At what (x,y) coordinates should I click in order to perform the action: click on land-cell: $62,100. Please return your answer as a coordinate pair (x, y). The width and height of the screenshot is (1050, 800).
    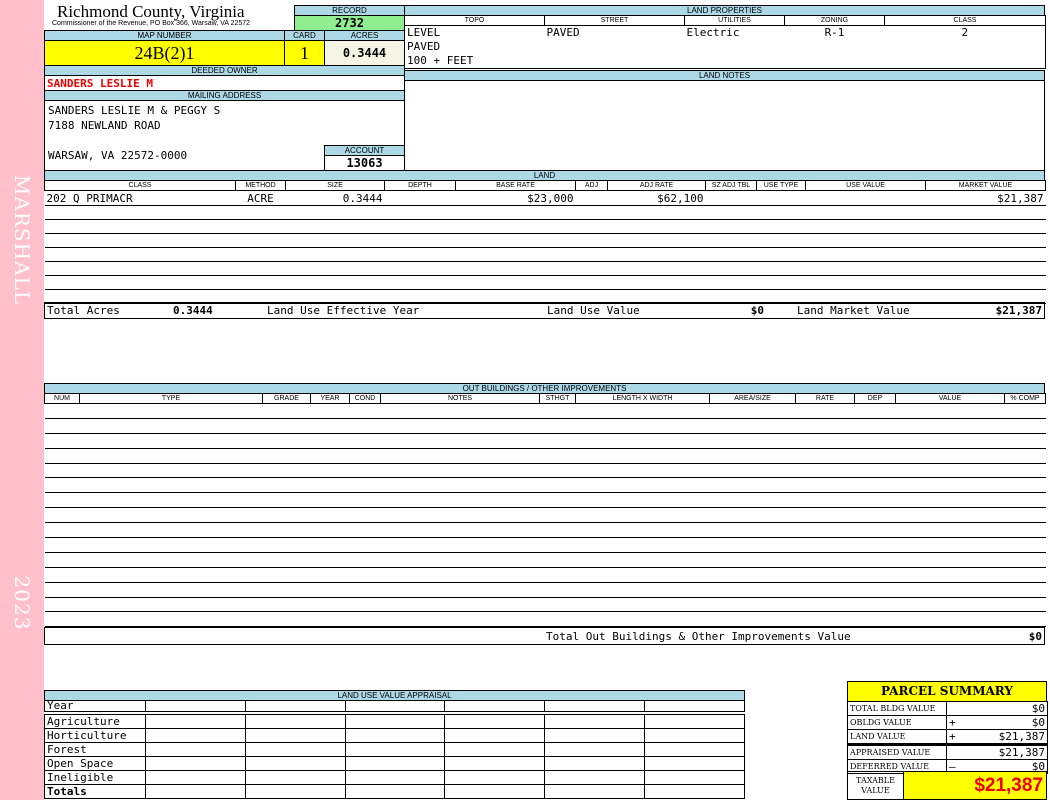
    Looking at the image, I should click on (656, 198).